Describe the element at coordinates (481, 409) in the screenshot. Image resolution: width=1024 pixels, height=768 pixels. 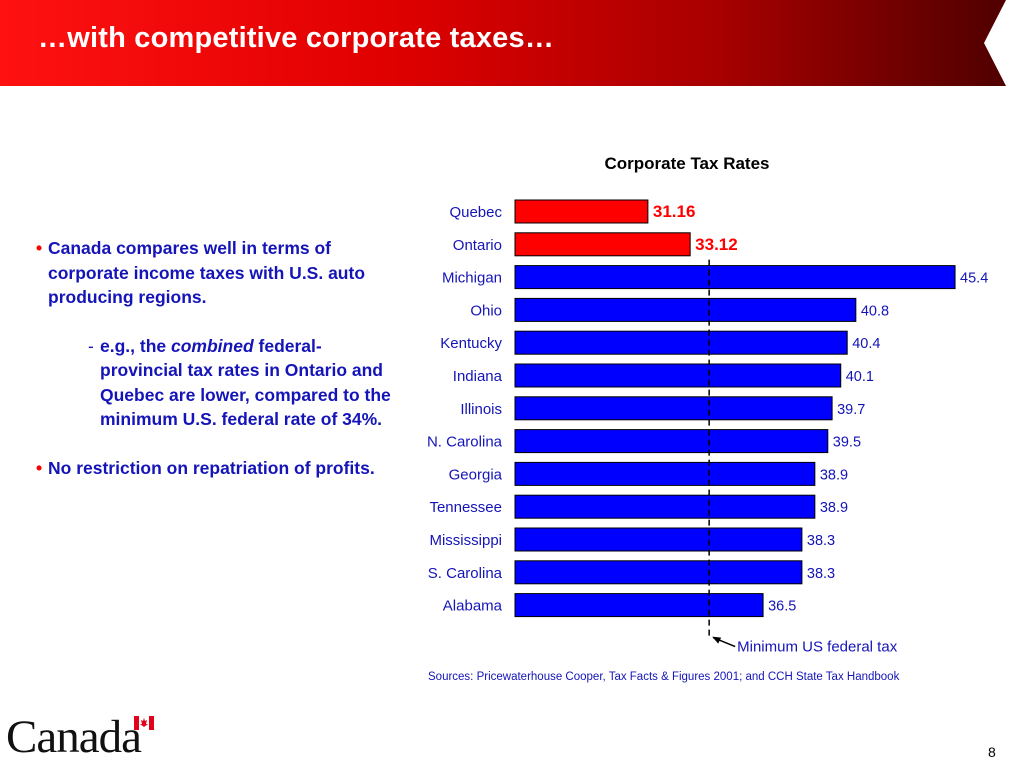
I see `category-label: Illinois` at that location.